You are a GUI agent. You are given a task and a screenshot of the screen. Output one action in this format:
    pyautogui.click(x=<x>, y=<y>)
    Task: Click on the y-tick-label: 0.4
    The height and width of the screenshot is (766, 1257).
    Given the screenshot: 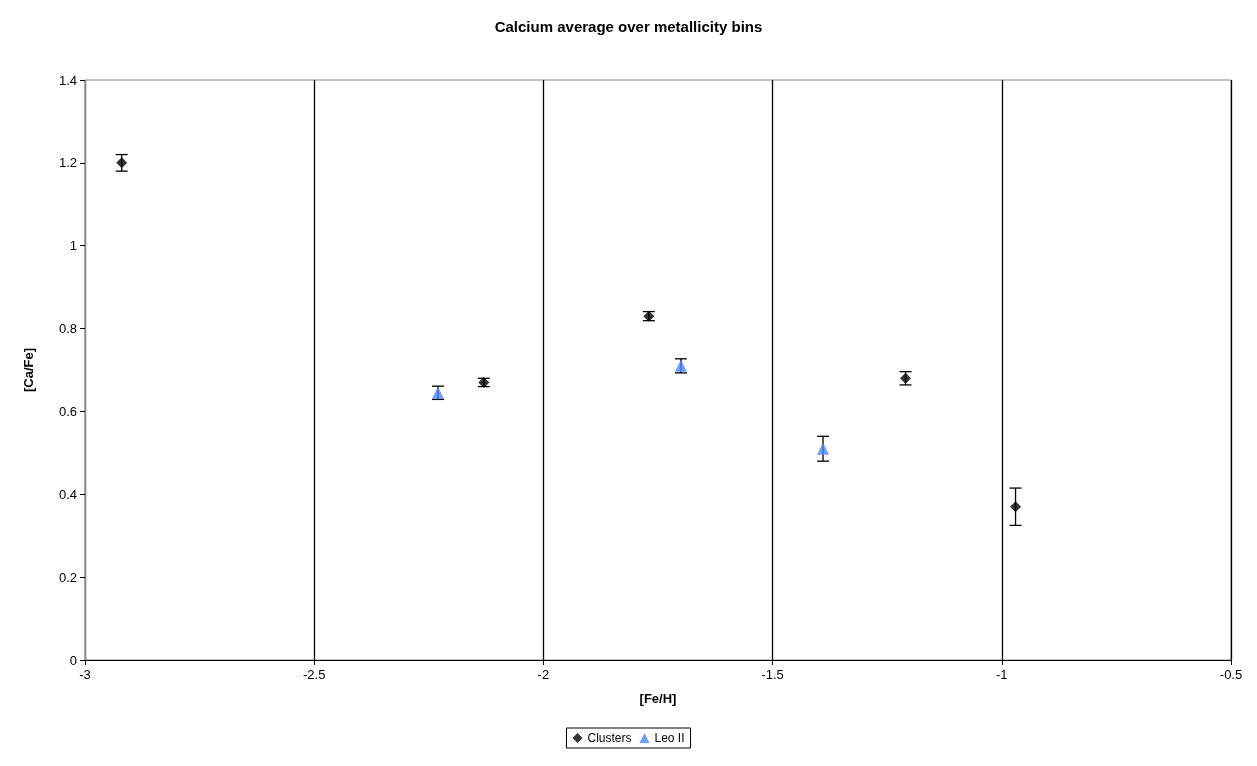 What is the action you would take?
    pyautogui.click(x=67, y=494)
    